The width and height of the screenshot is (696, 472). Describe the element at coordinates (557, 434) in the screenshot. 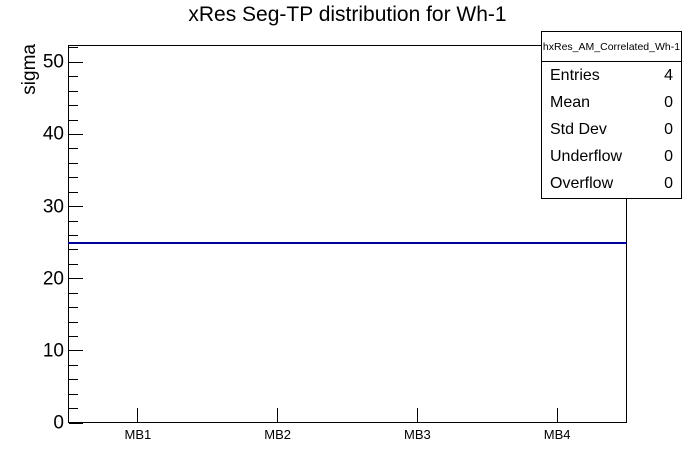

I see `x-tick-label: MB4` at that location.